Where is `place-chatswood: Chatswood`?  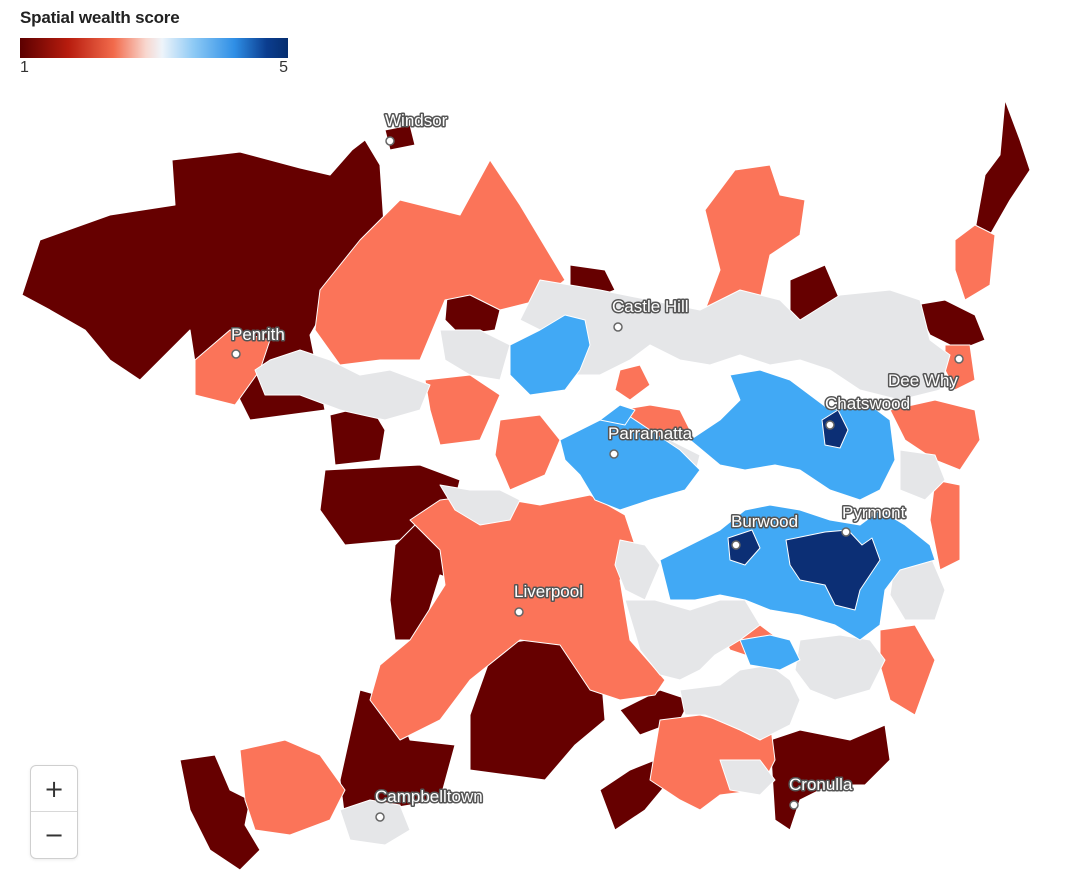
place-chatswood: Chatswood is located at coordinates (868, 411).